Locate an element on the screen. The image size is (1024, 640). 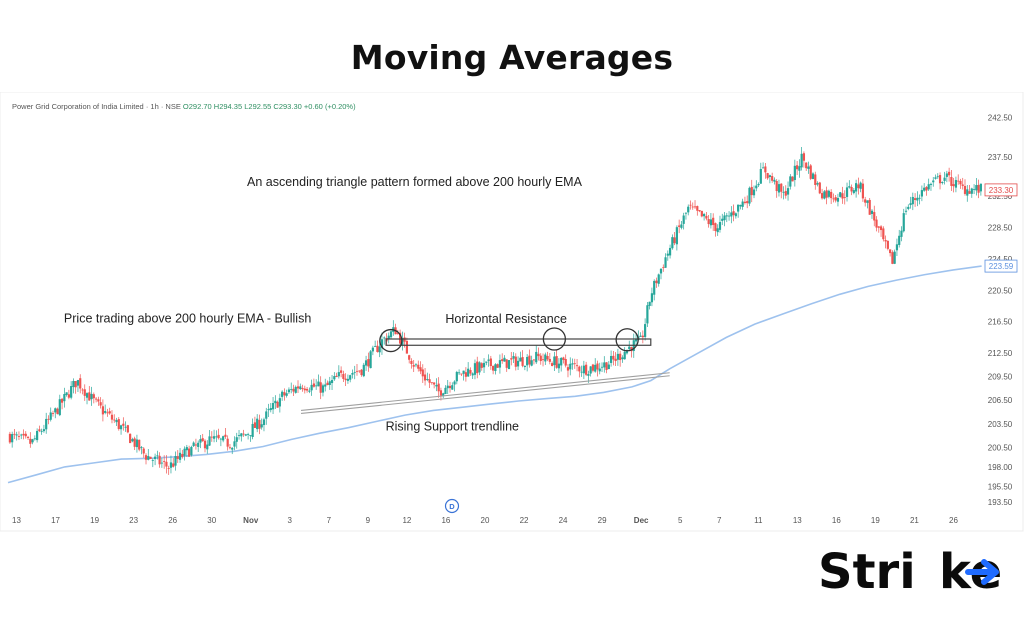
x-tick-label: 20 is located at coordinates (485, 520).